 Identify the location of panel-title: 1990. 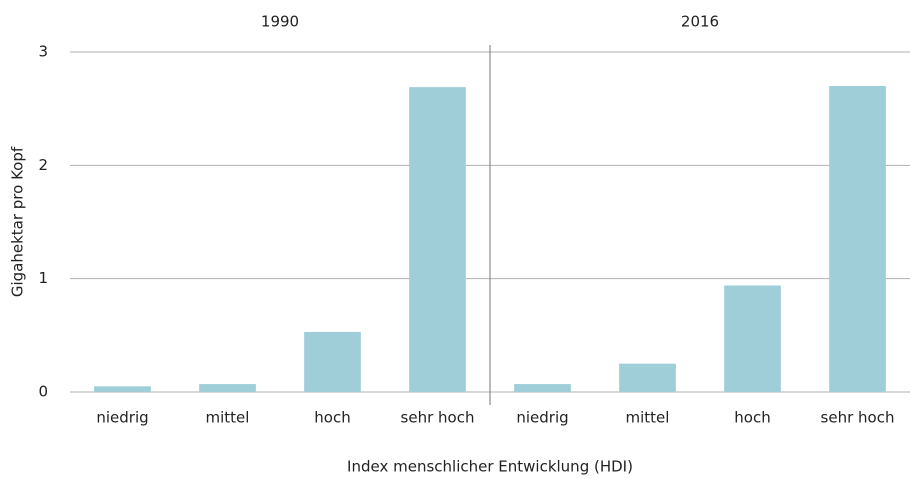
(280, 22).